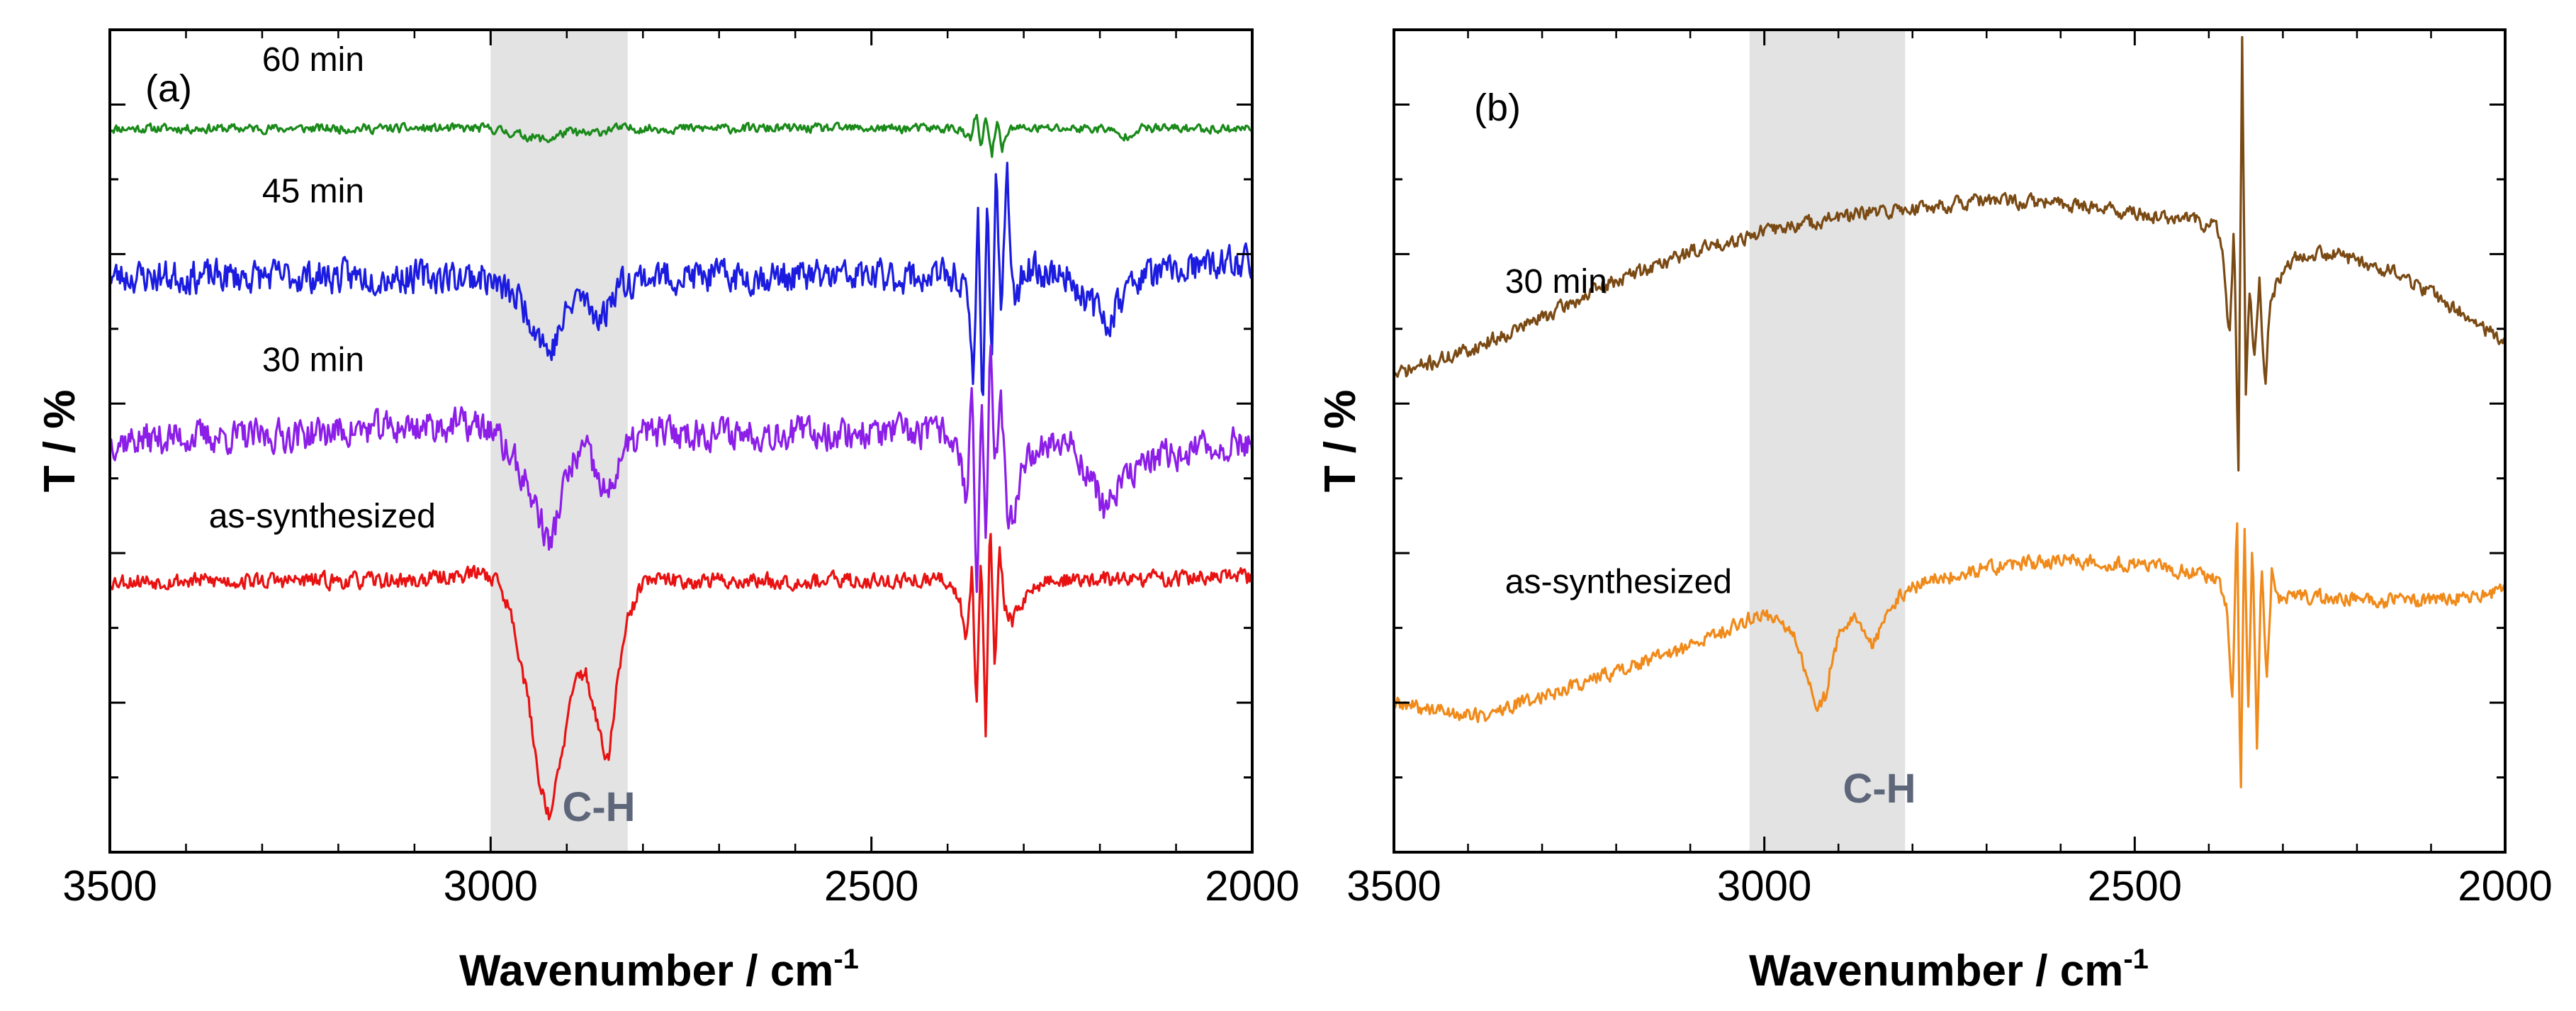 The width and height of the screenshot is (2576, 1011). Describe the element at coordinates (846, 959) in the screenshot. I see `panel-a-xlabel-superscript: -1` at that location.